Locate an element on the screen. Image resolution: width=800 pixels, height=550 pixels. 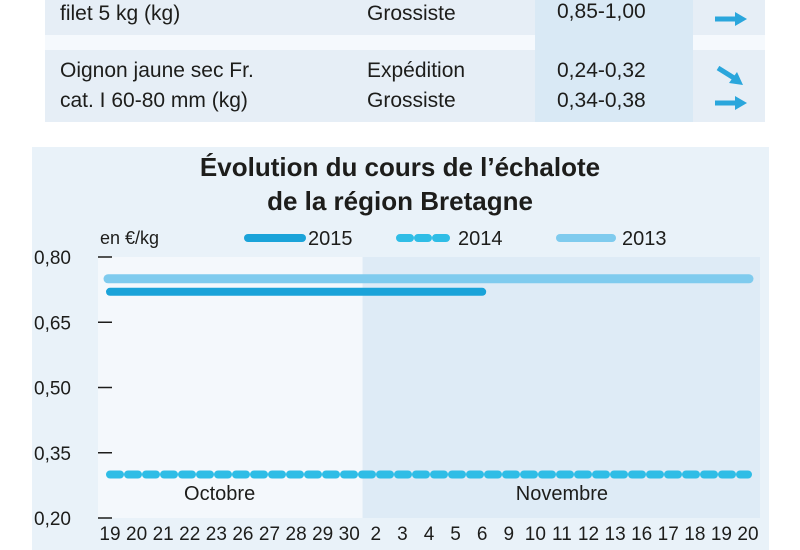
x-tick-label: 11 is located at coordinates (562, 534).